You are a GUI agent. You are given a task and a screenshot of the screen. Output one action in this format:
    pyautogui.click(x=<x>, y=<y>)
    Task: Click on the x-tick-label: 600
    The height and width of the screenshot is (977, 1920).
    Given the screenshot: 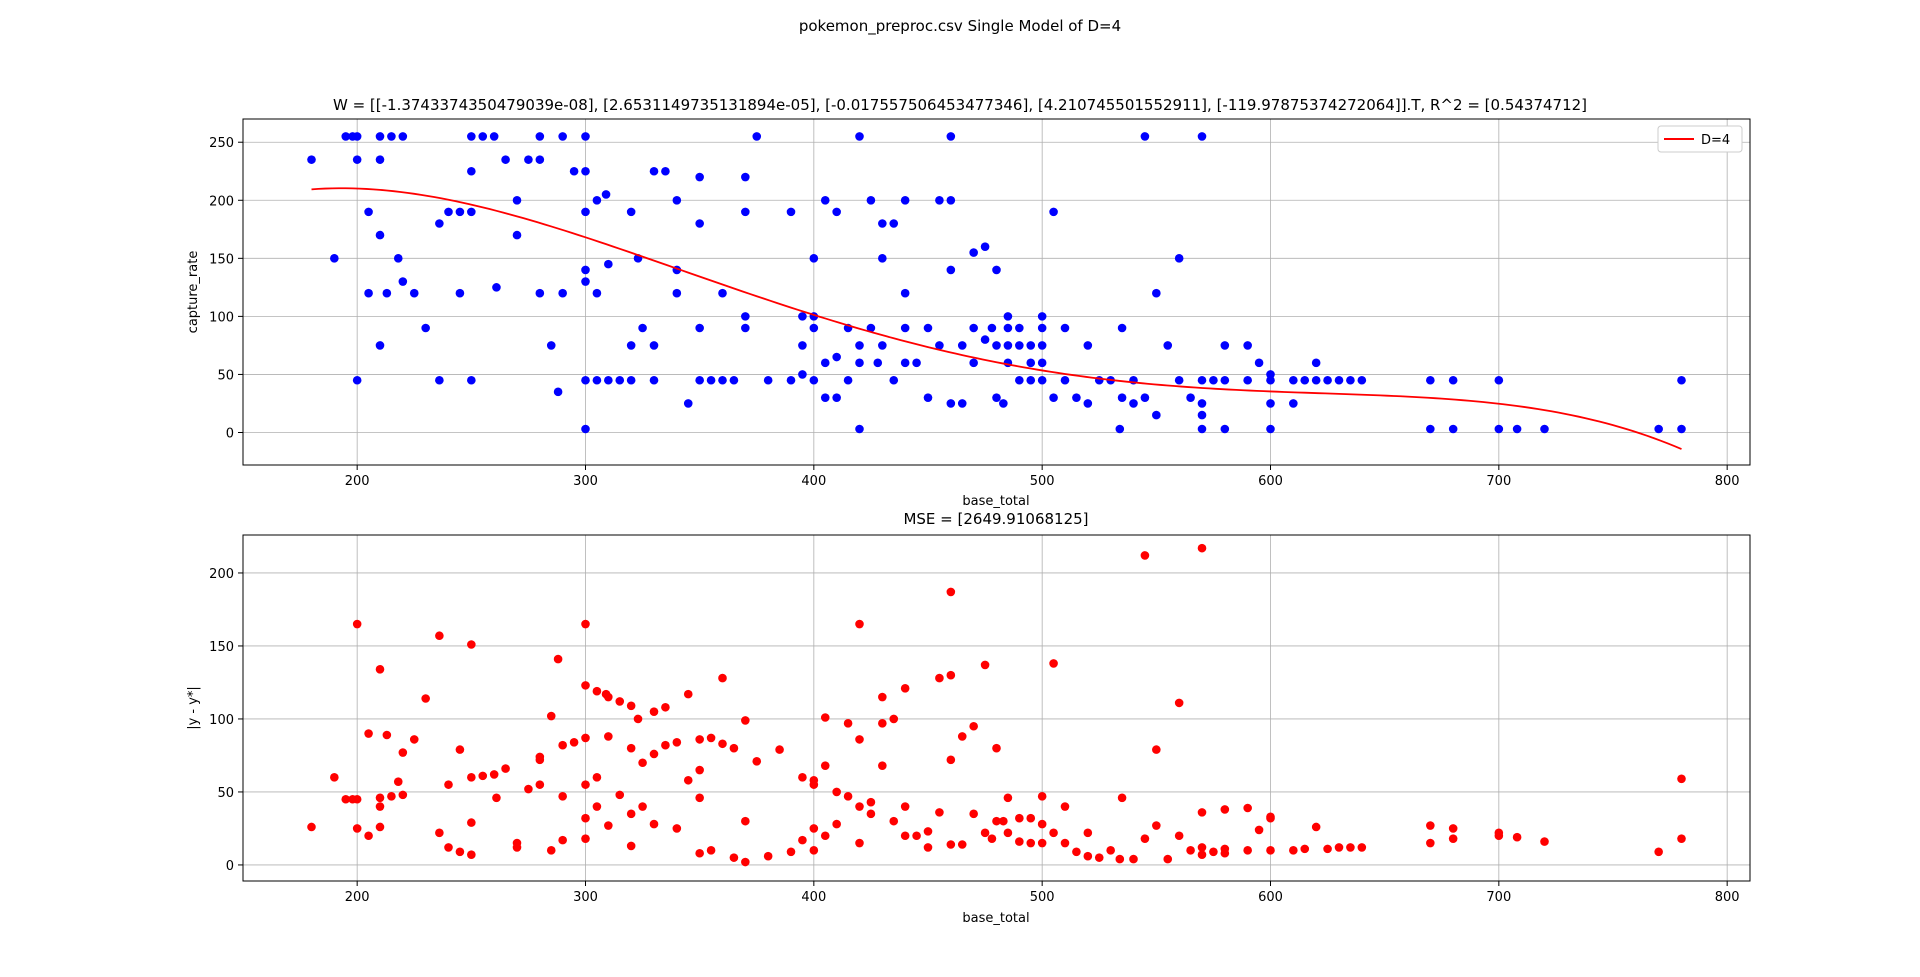 What is the action you would take?
    pyautogui.click(x=1270, y=481)
    